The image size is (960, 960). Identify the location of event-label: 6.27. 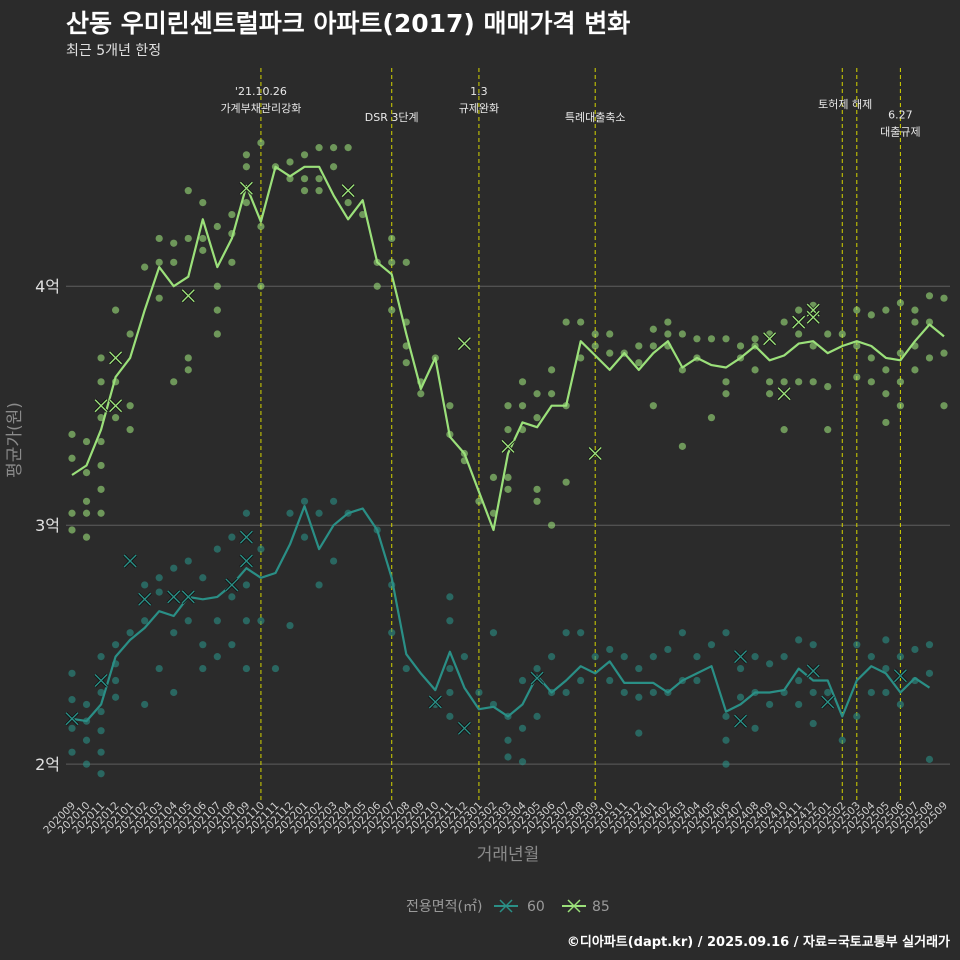
(900, 114).